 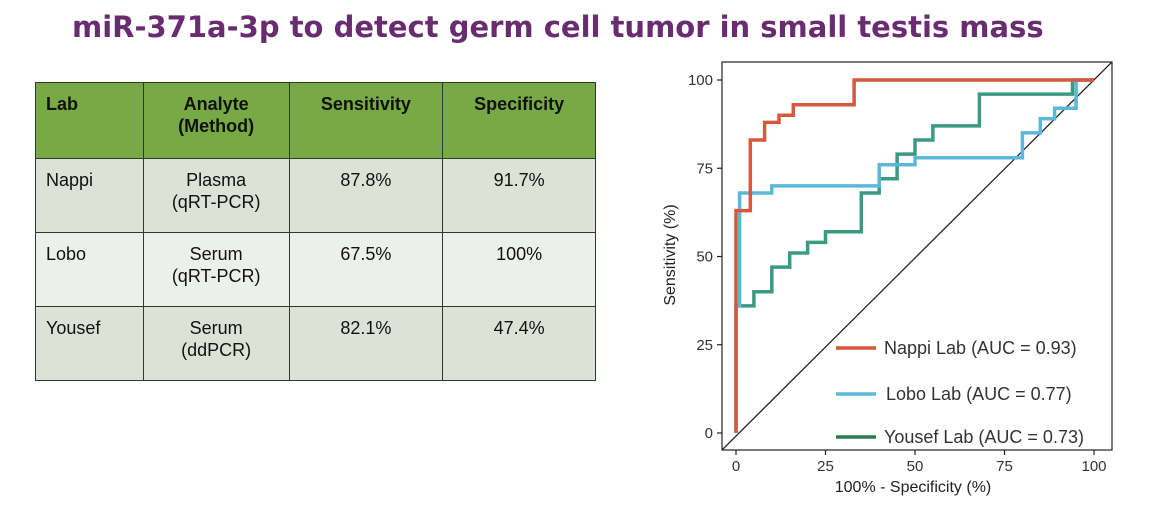 What do you see at coordinates (825, 466) in the screenshot?
I see `x-tick-label: 25` at bounding box center [825, 466].